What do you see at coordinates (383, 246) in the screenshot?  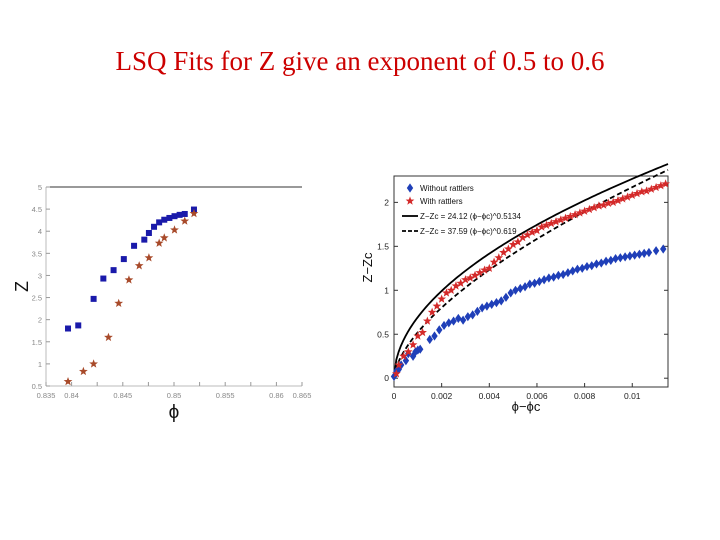 I see `right-ytick-label: 1.5` at bounding box center [383, 246].